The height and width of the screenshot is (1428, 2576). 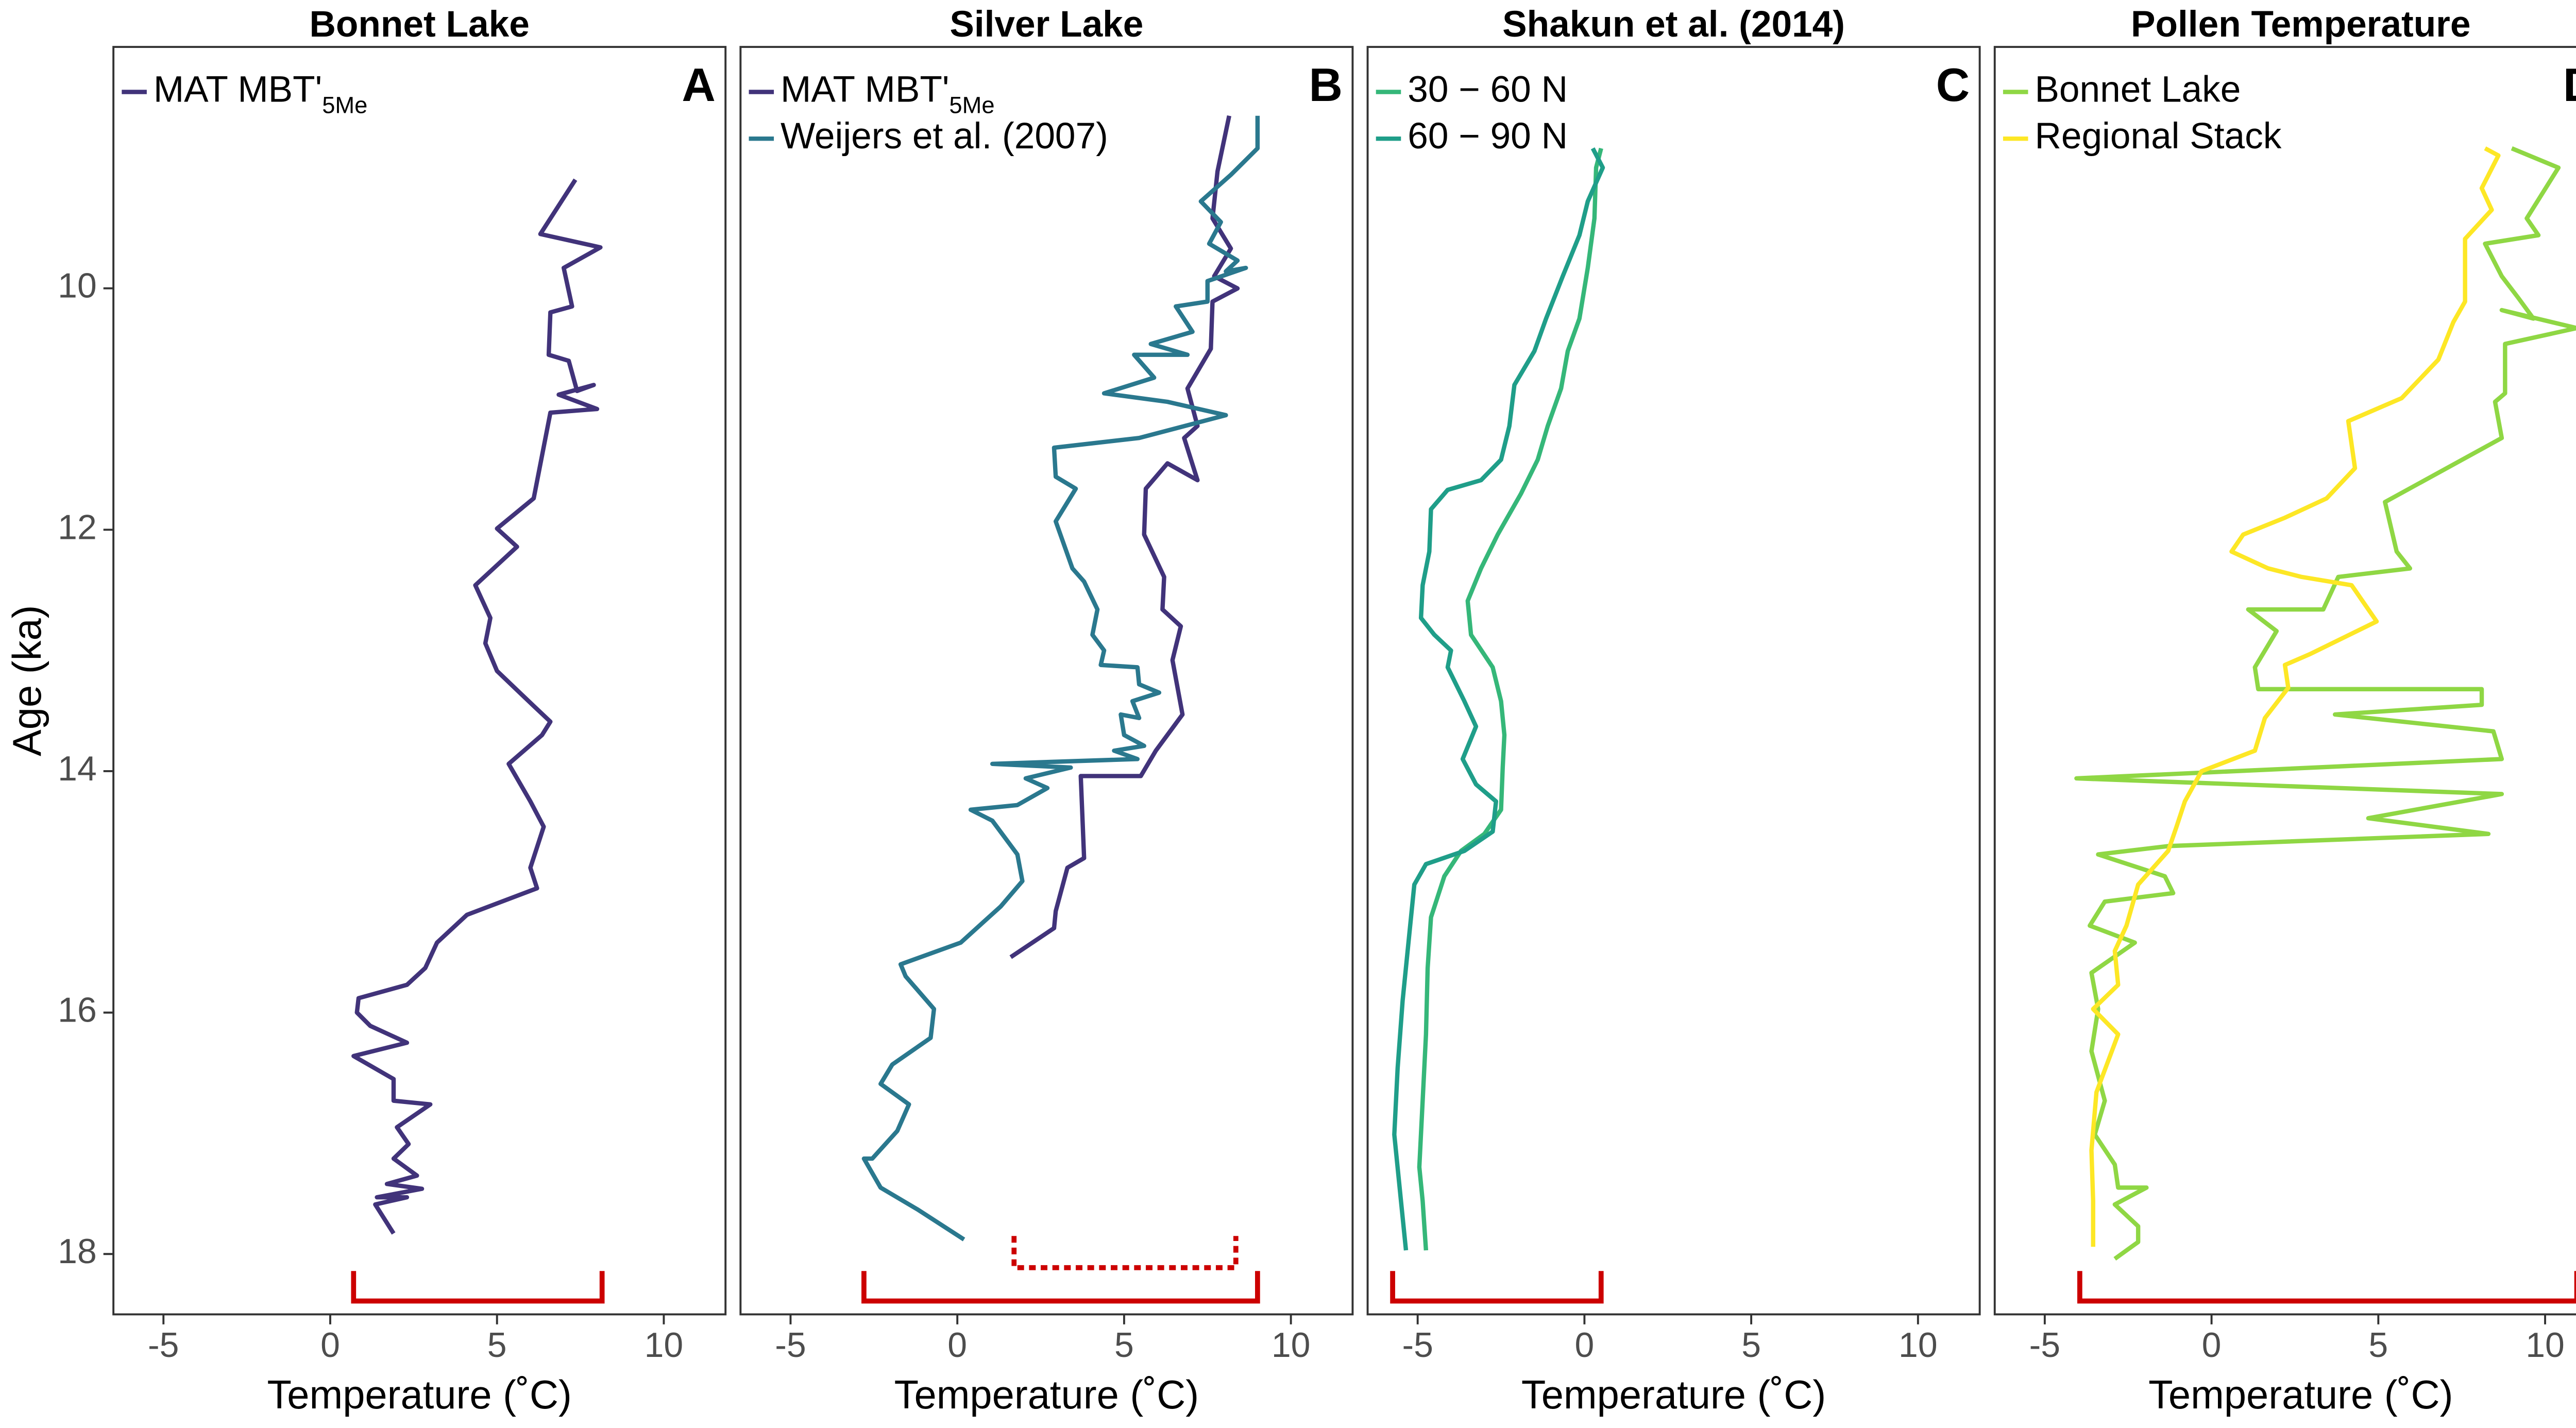 I want to click on panel-letter: B, so click(x=1326, y=85).